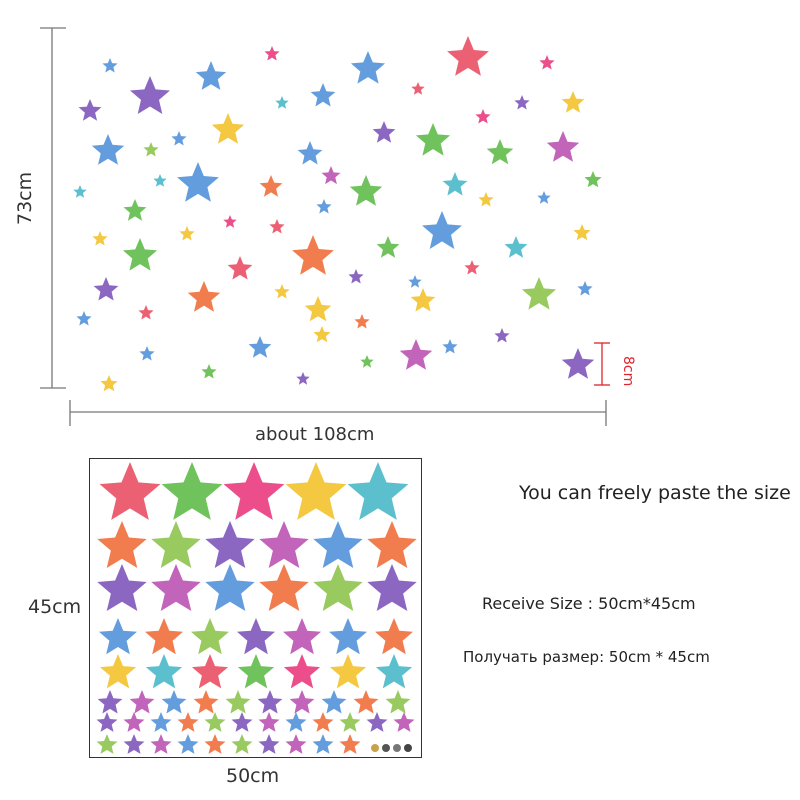 This screenshot has width=800, height=800. I want to click on sheet-width-label: 50cm, so click(253, 776).